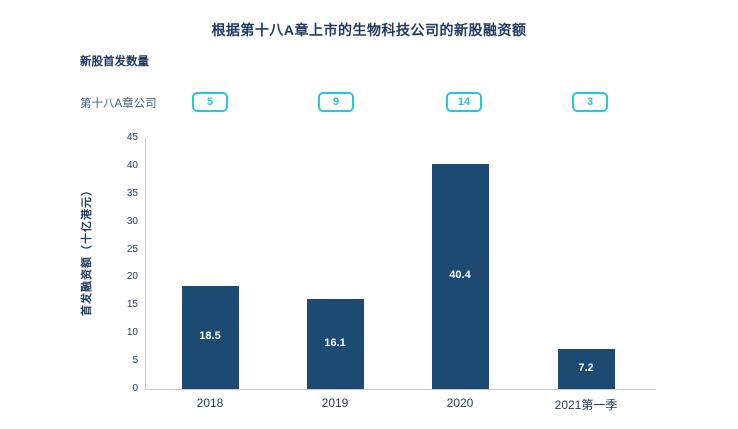 This screenshot has width=738, height=429. What do you see at coordinates (210, 403) in the screenshot?
I see `x-axis-label-2018: 2018` at bounding box center [210, 403].